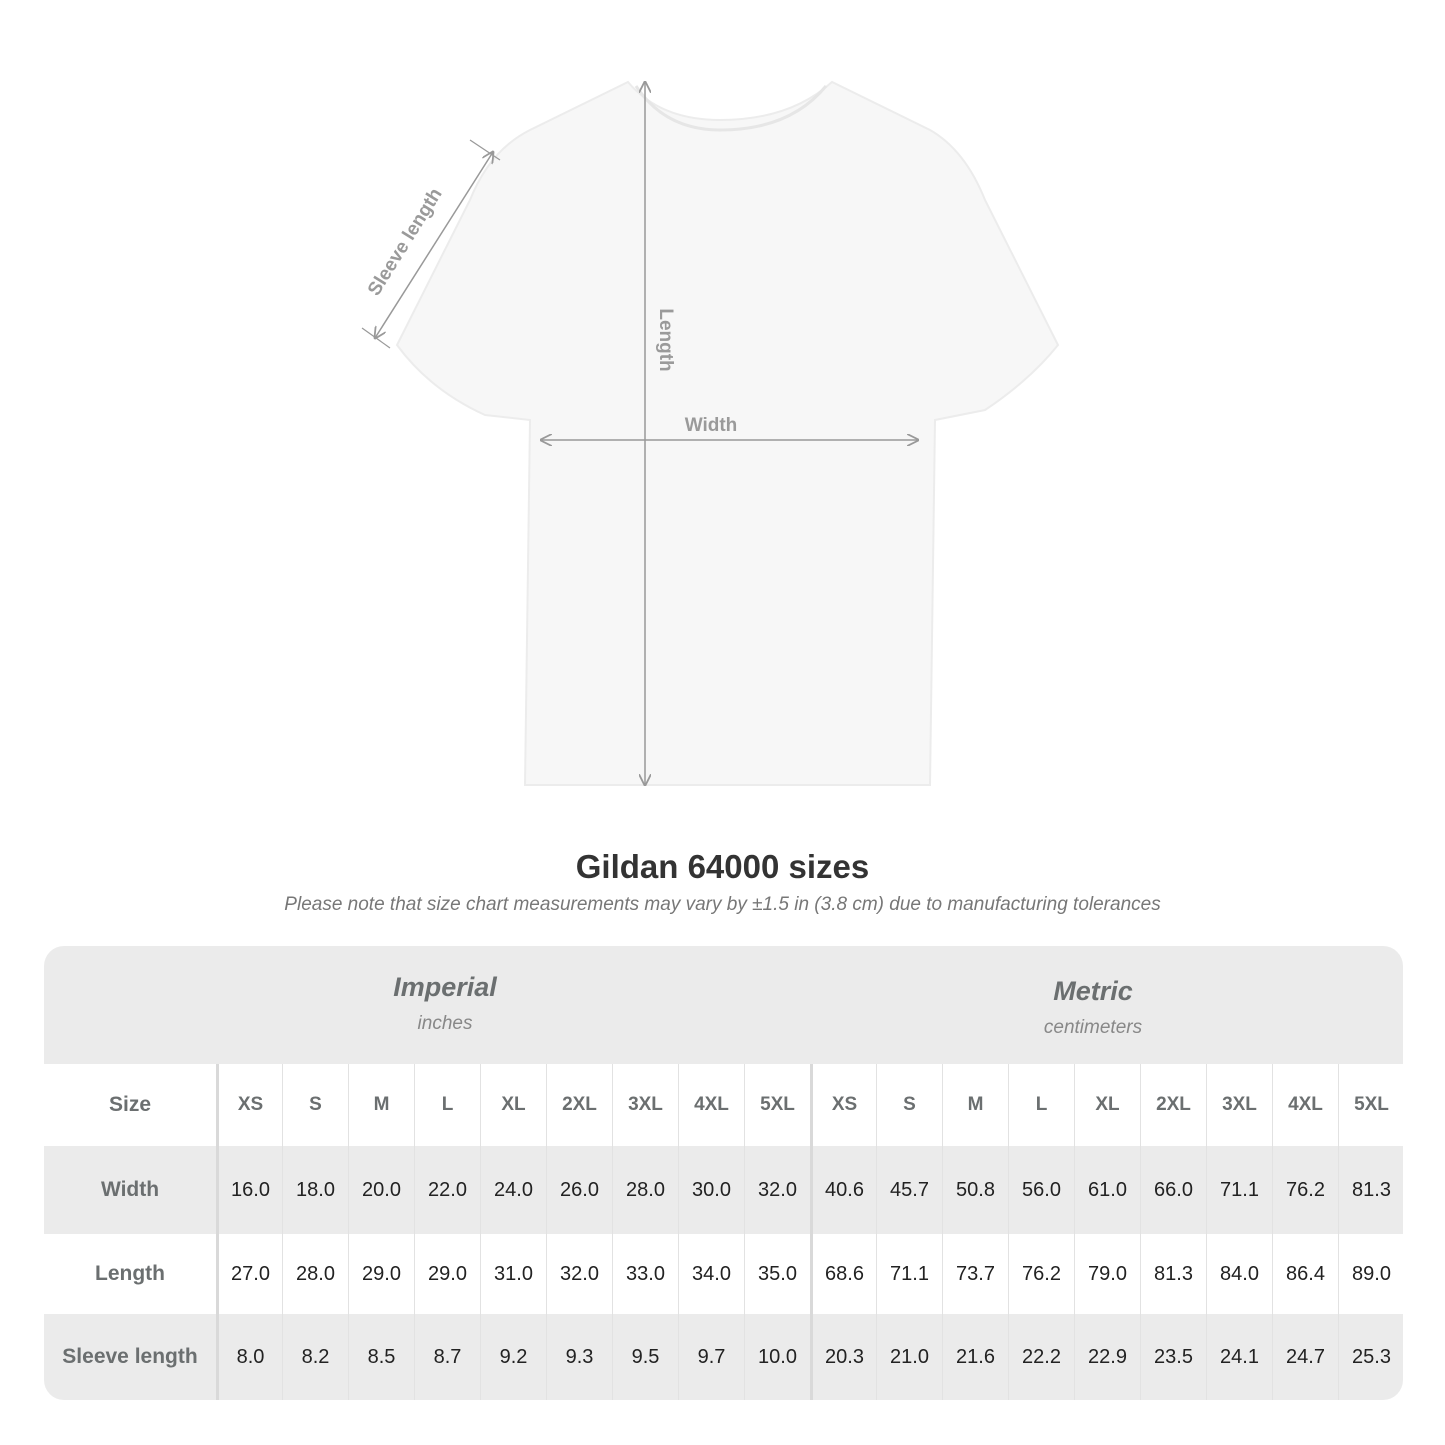  What do you see at coordinates (315, 1105) in the screenshot?
I see `size-column-imperial-S: S` at bounding box center [315, 1105].